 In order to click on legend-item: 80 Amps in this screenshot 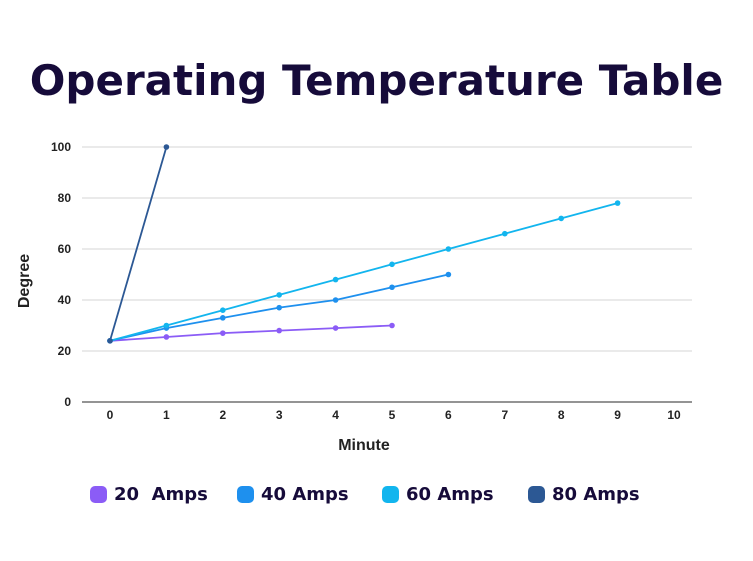, I will do `click(584, 494)`.